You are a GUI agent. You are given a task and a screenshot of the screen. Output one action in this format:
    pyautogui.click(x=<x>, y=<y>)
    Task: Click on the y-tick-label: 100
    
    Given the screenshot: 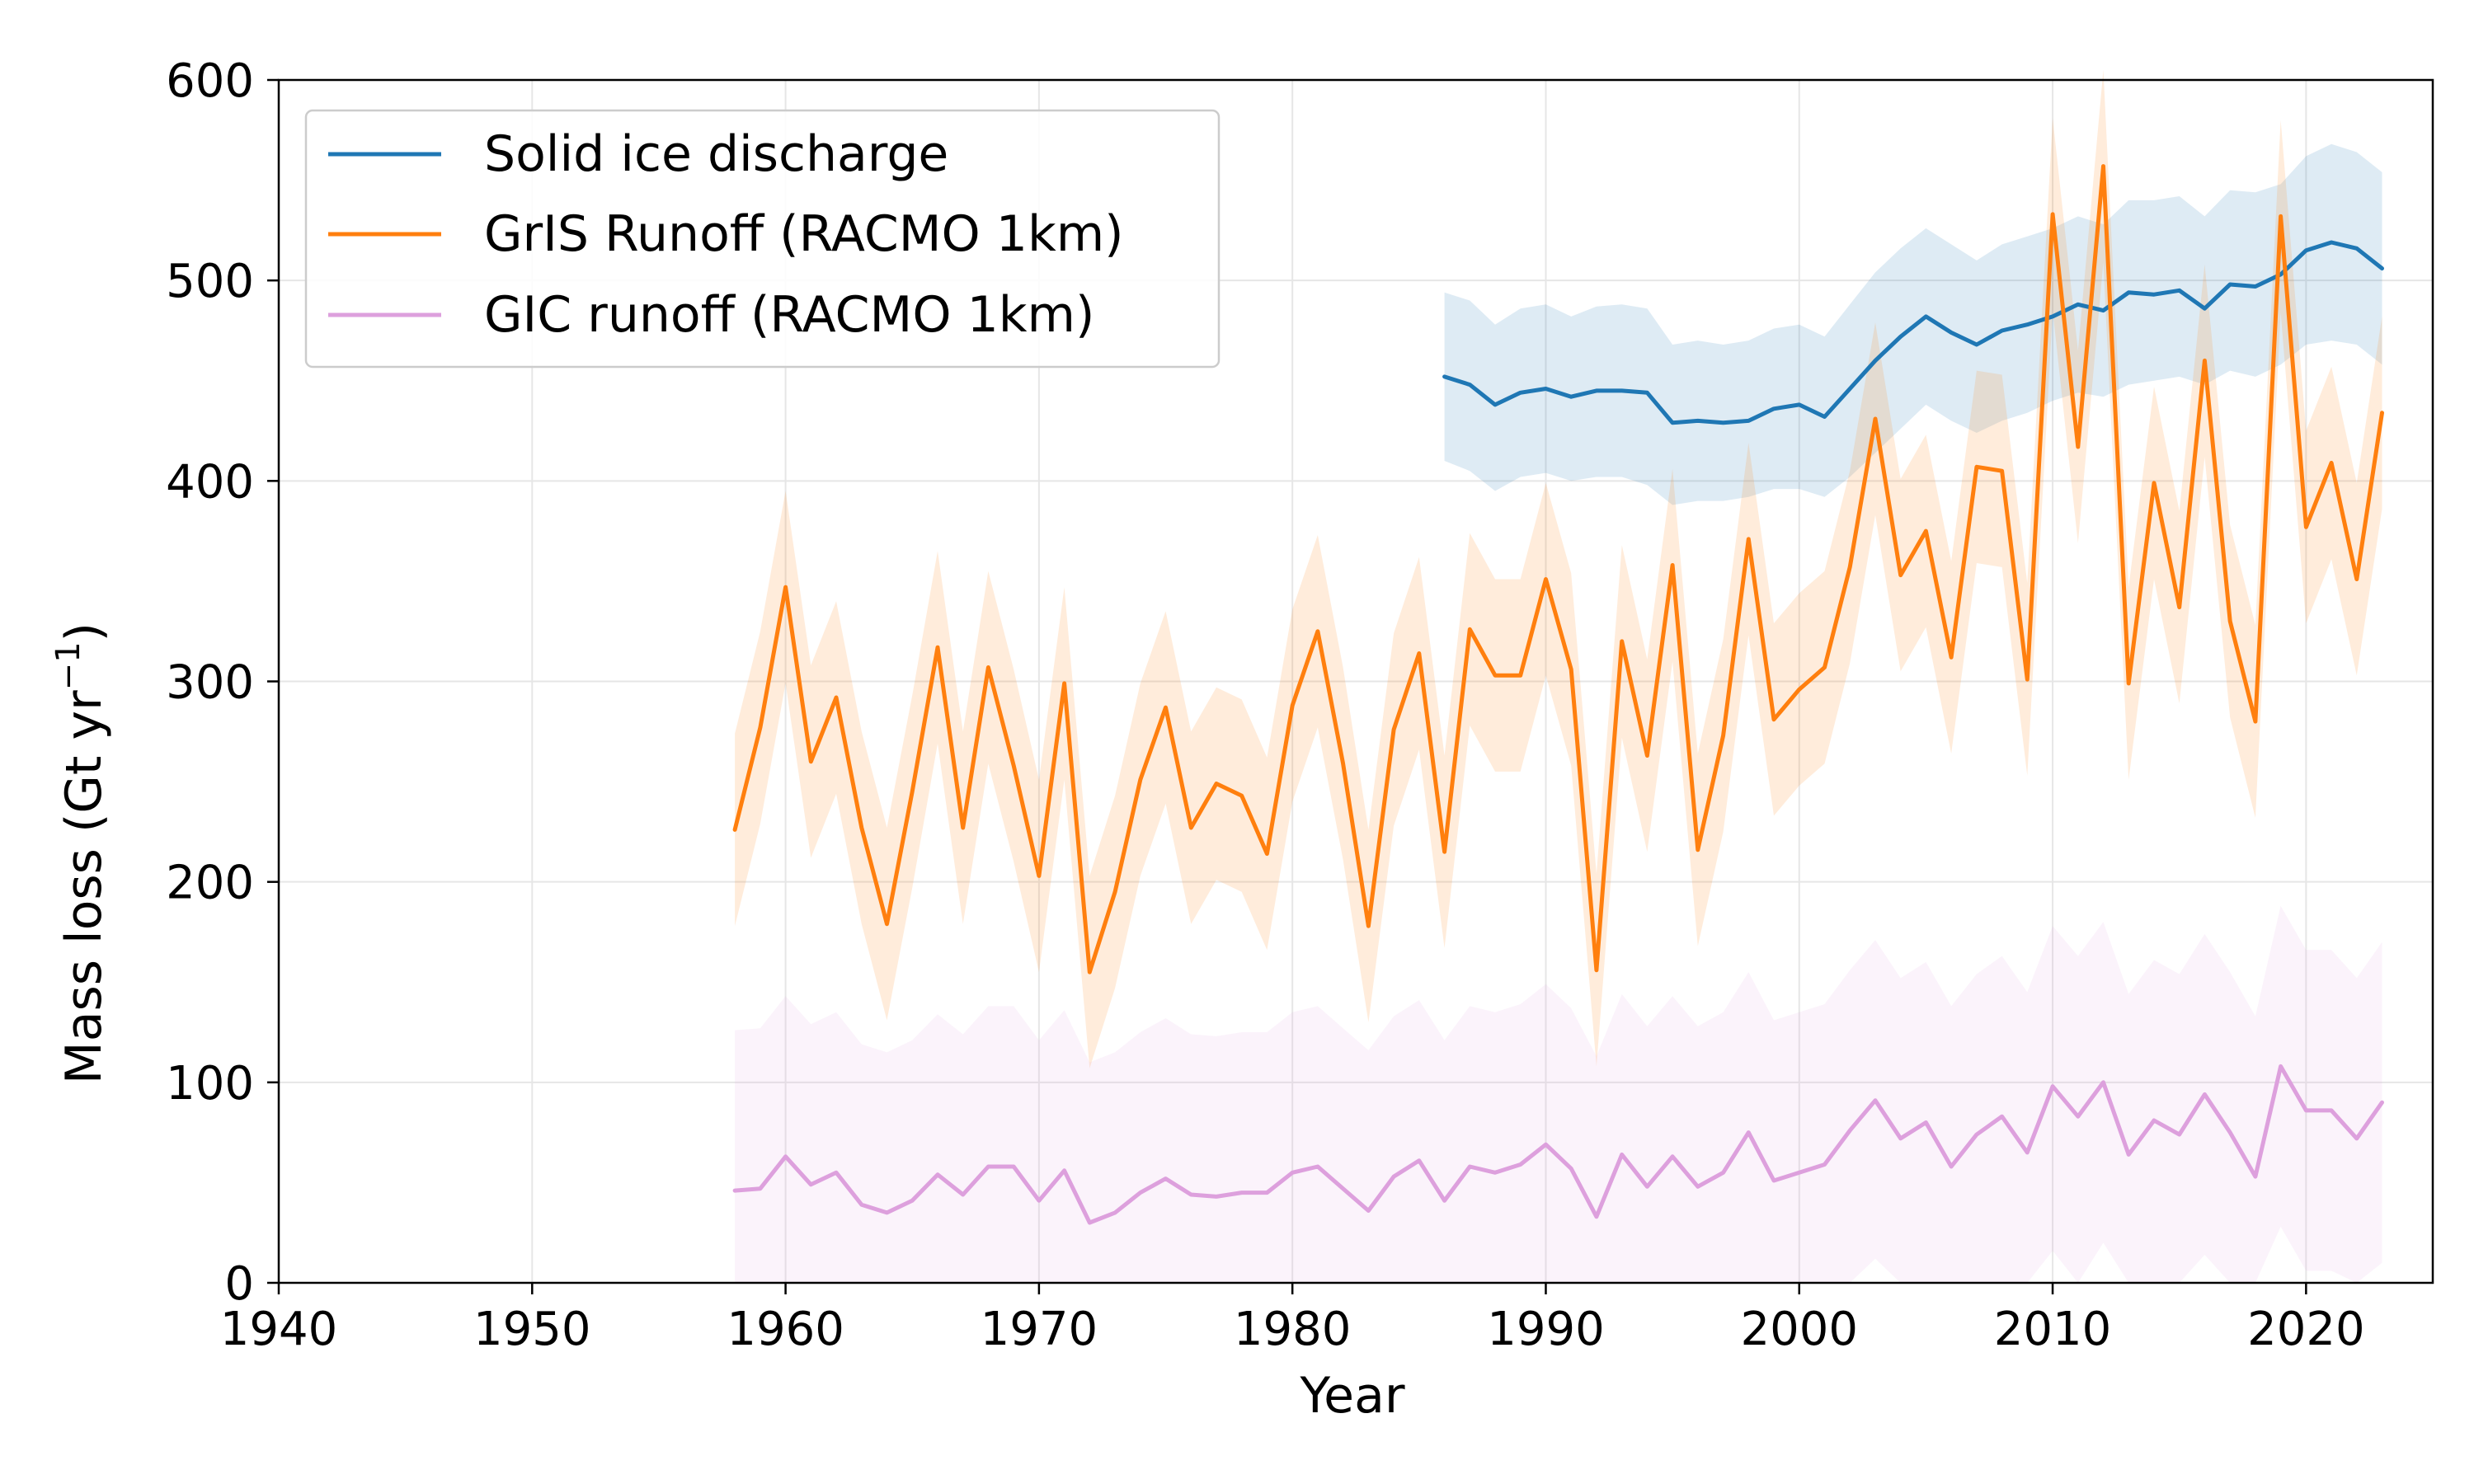 What is the action you would take?
    pyautogui.click(x=210, y=1084)
    